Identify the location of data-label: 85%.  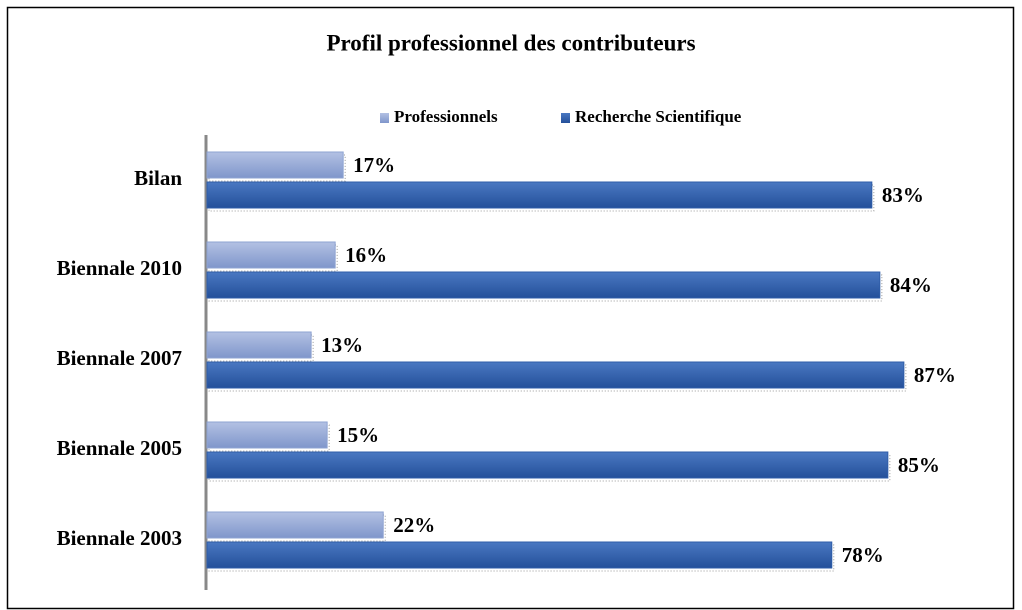
(919, 465).